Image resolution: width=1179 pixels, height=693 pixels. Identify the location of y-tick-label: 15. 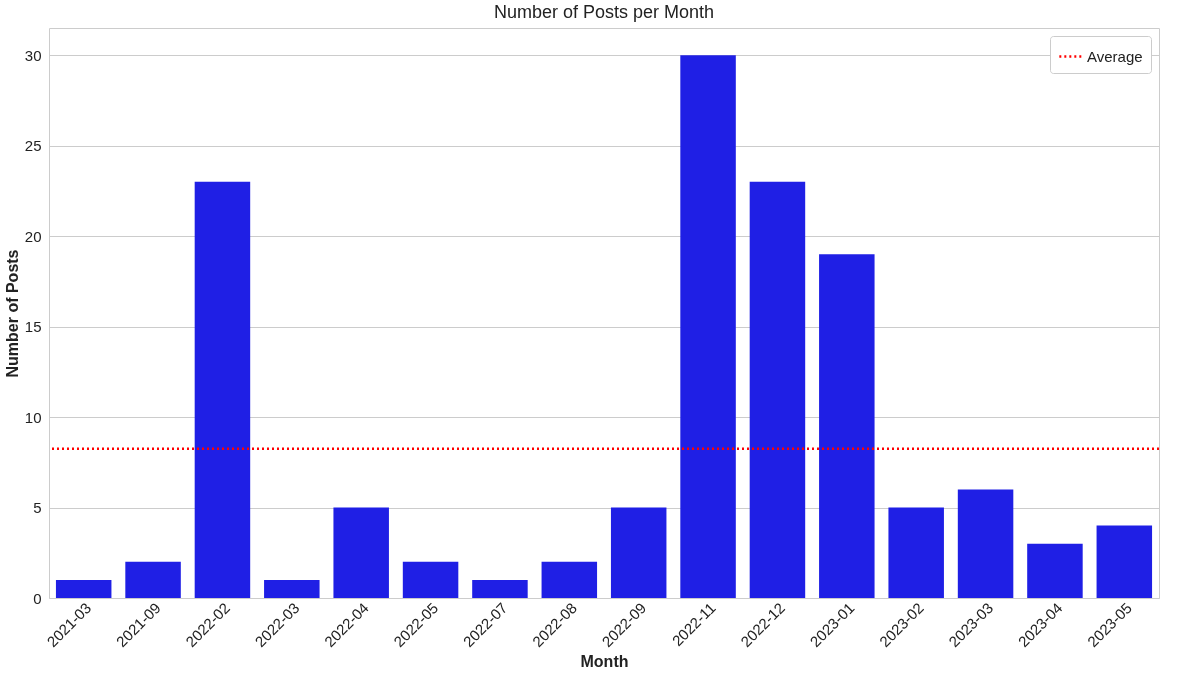
(33, 327).